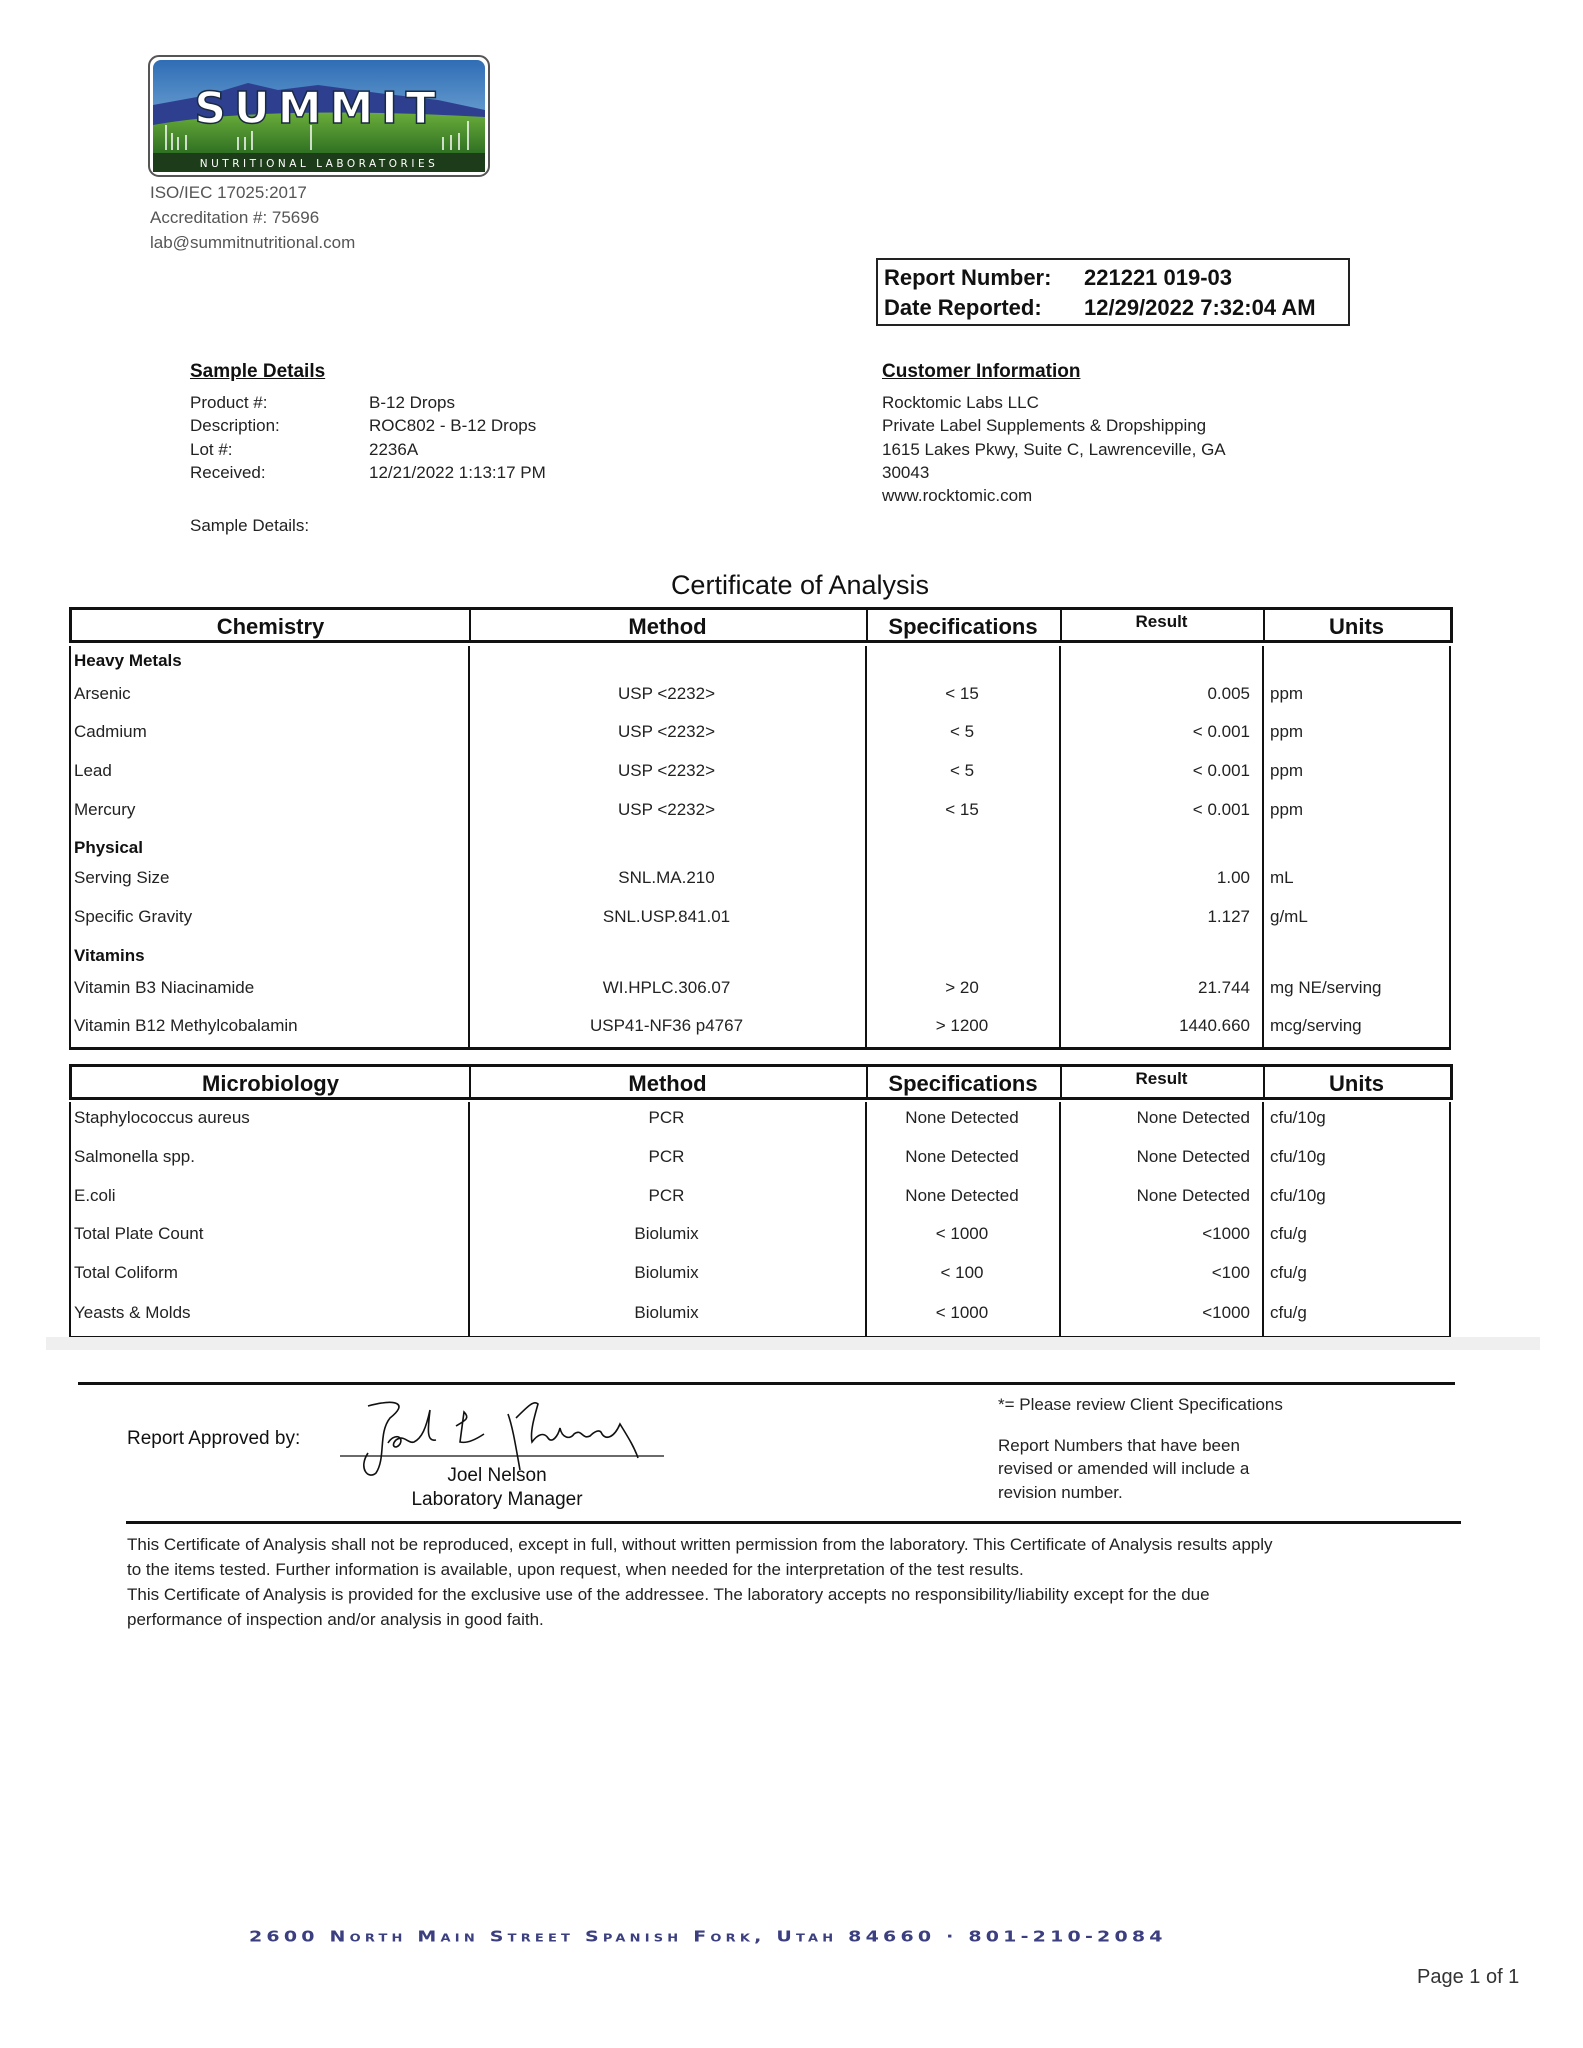 The image size is (1583, 2048). Describe the element at coordinates (108, 847) in the screenshot. I see `section-heading: Physical` at that location.